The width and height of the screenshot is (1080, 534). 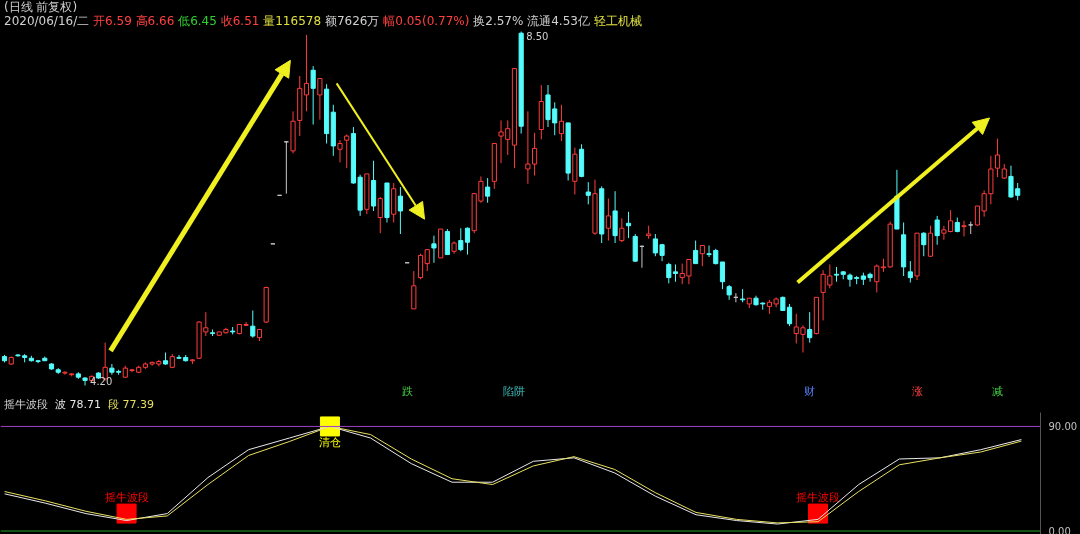 What do you see at coordinates (514, 391) in the screenshot?
I see `x-tick-label: 陷阱` at bounding box center [514, 391].